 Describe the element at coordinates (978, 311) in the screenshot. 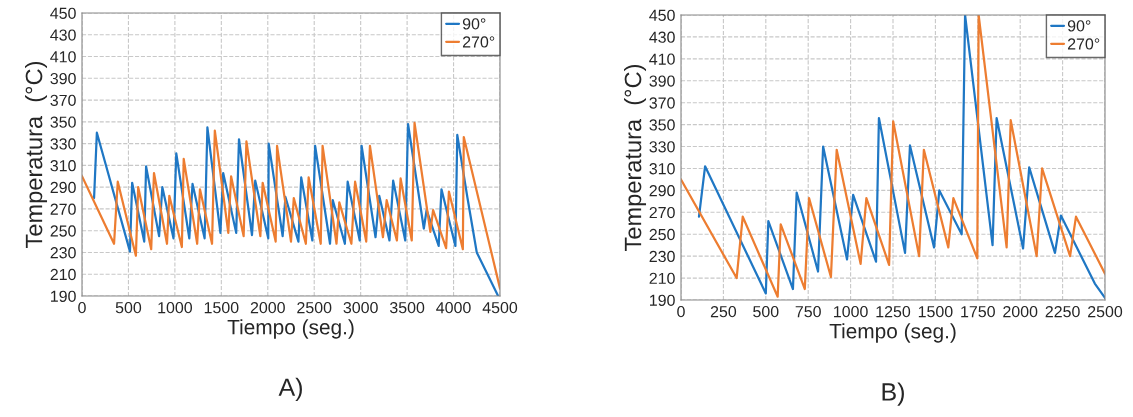

I see `x-tick-label: 1750` at that location.